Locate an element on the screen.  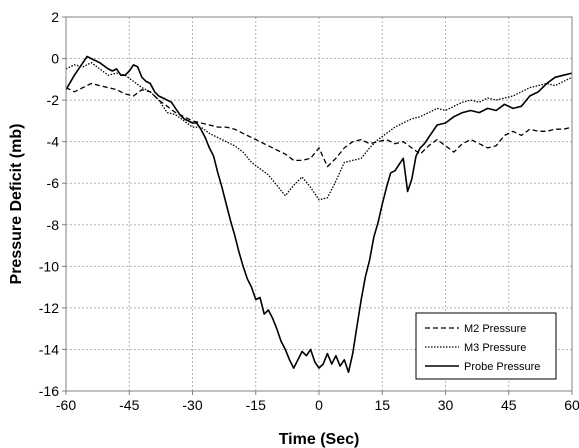
legend-box is located at coordinates (486, 346).